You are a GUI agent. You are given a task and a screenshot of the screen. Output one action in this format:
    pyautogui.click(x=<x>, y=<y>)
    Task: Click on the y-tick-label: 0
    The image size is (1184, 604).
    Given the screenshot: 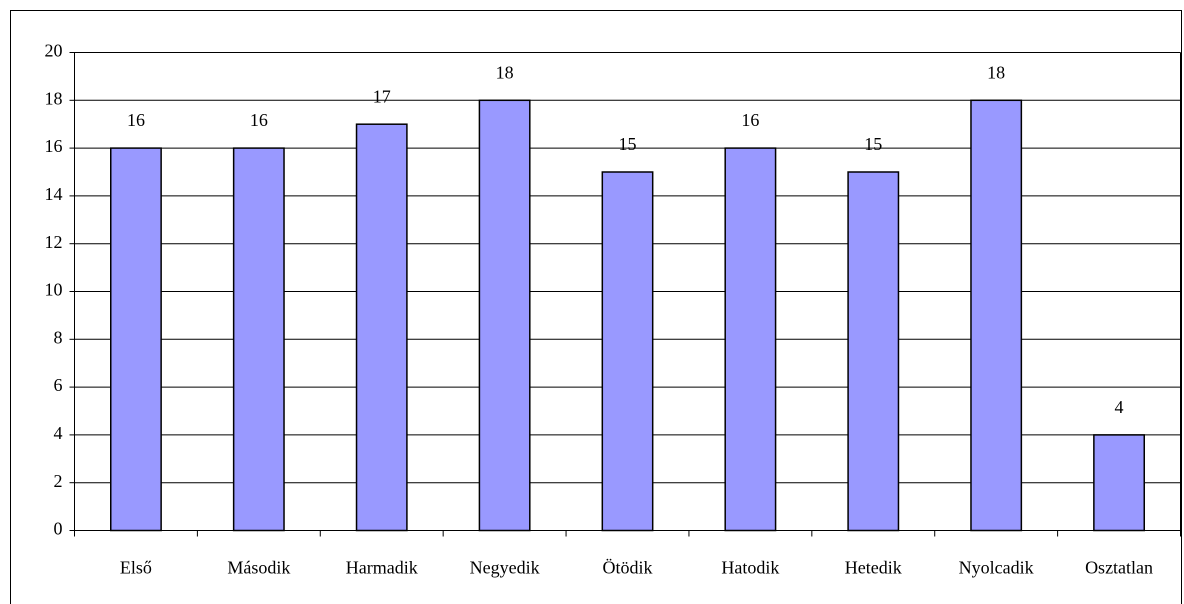 What is the action you would take?
    pyautogui.click(x=58, y=529)
    